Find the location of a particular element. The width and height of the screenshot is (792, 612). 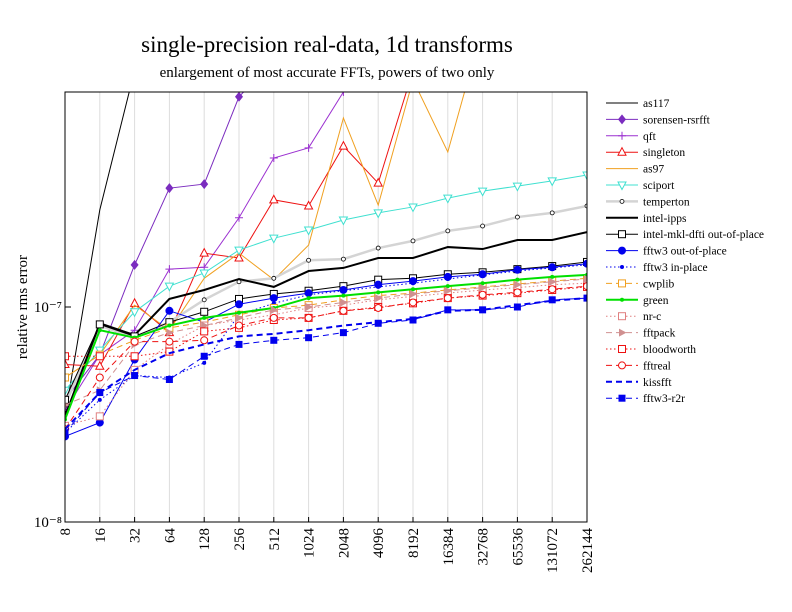

legend-label: green is located at coordinates (656, 301).